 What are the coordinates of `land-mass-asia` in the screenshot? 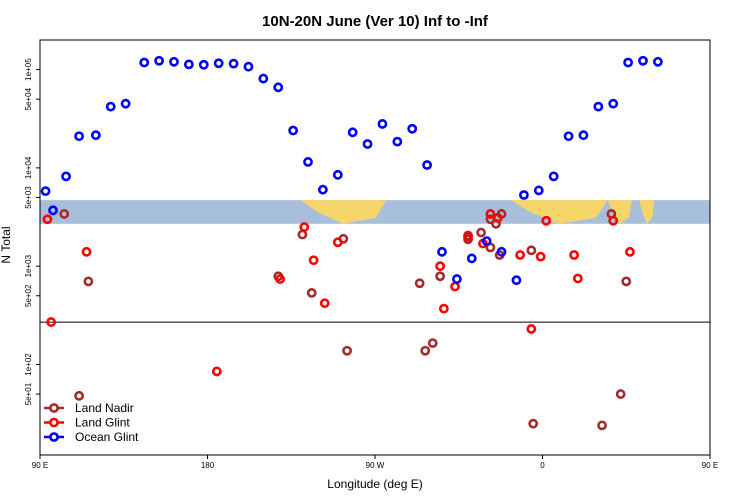 It's located at (647, 212).